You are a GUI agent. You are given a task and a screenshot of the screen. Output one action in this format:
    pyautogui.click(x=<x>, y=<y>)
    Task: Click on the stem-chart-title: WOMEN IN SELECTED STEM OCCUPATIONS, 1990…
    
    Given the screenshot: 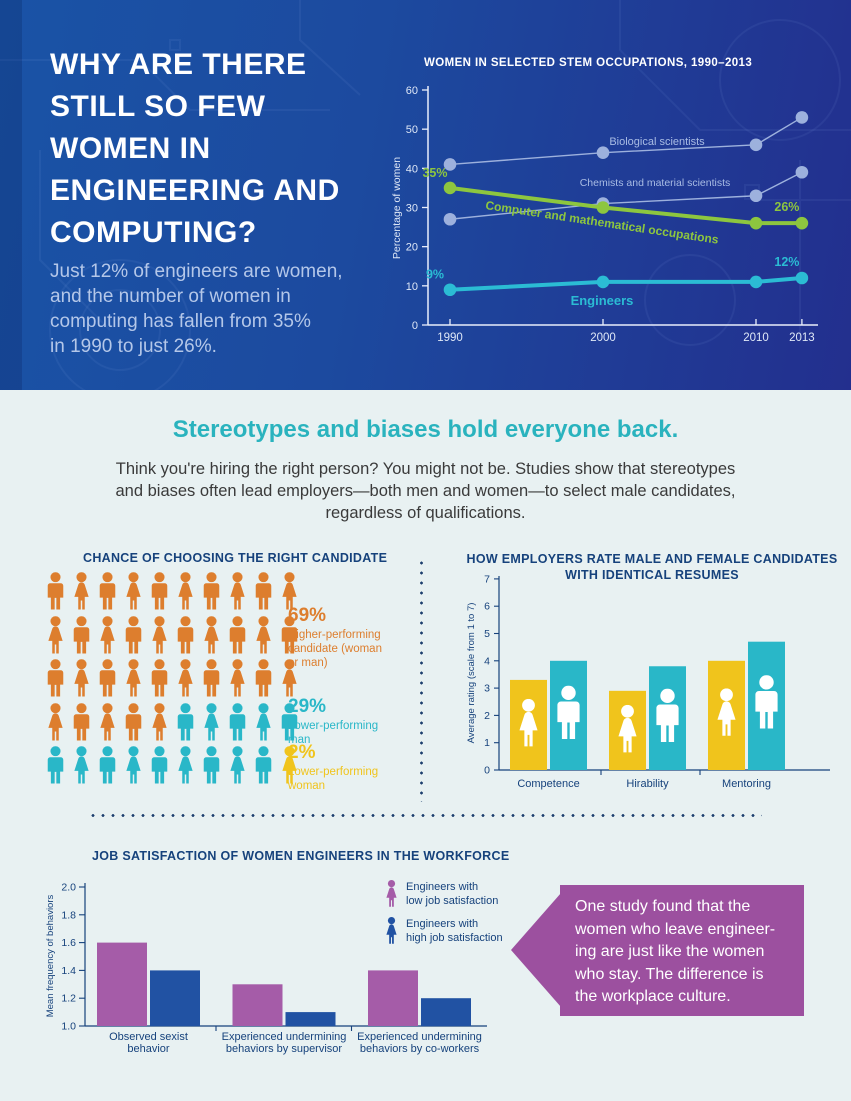 What is the action you would take?
    pyautogui.click(x=588, y=63)
    